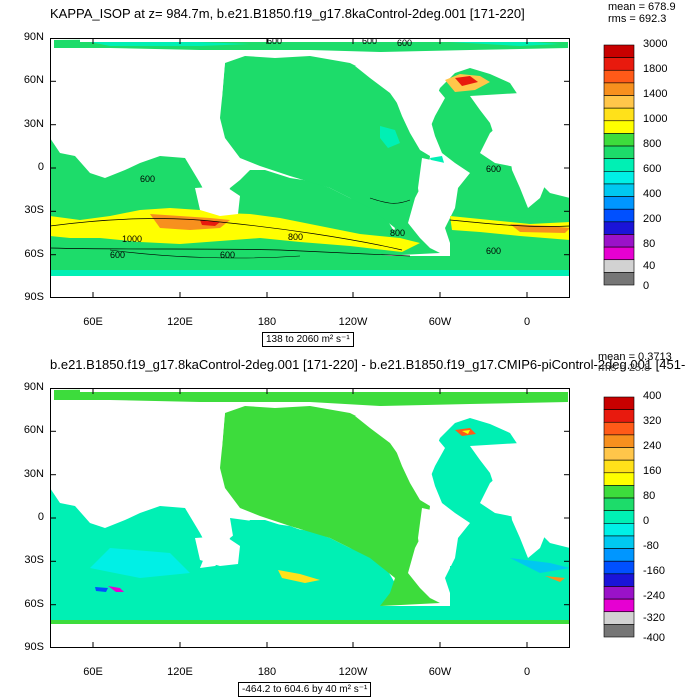 This screenshot has width=700, height=700. Describe the element at coordinates (652, 421) in the screenshot. I see `colorbar-label: 320` at that location.